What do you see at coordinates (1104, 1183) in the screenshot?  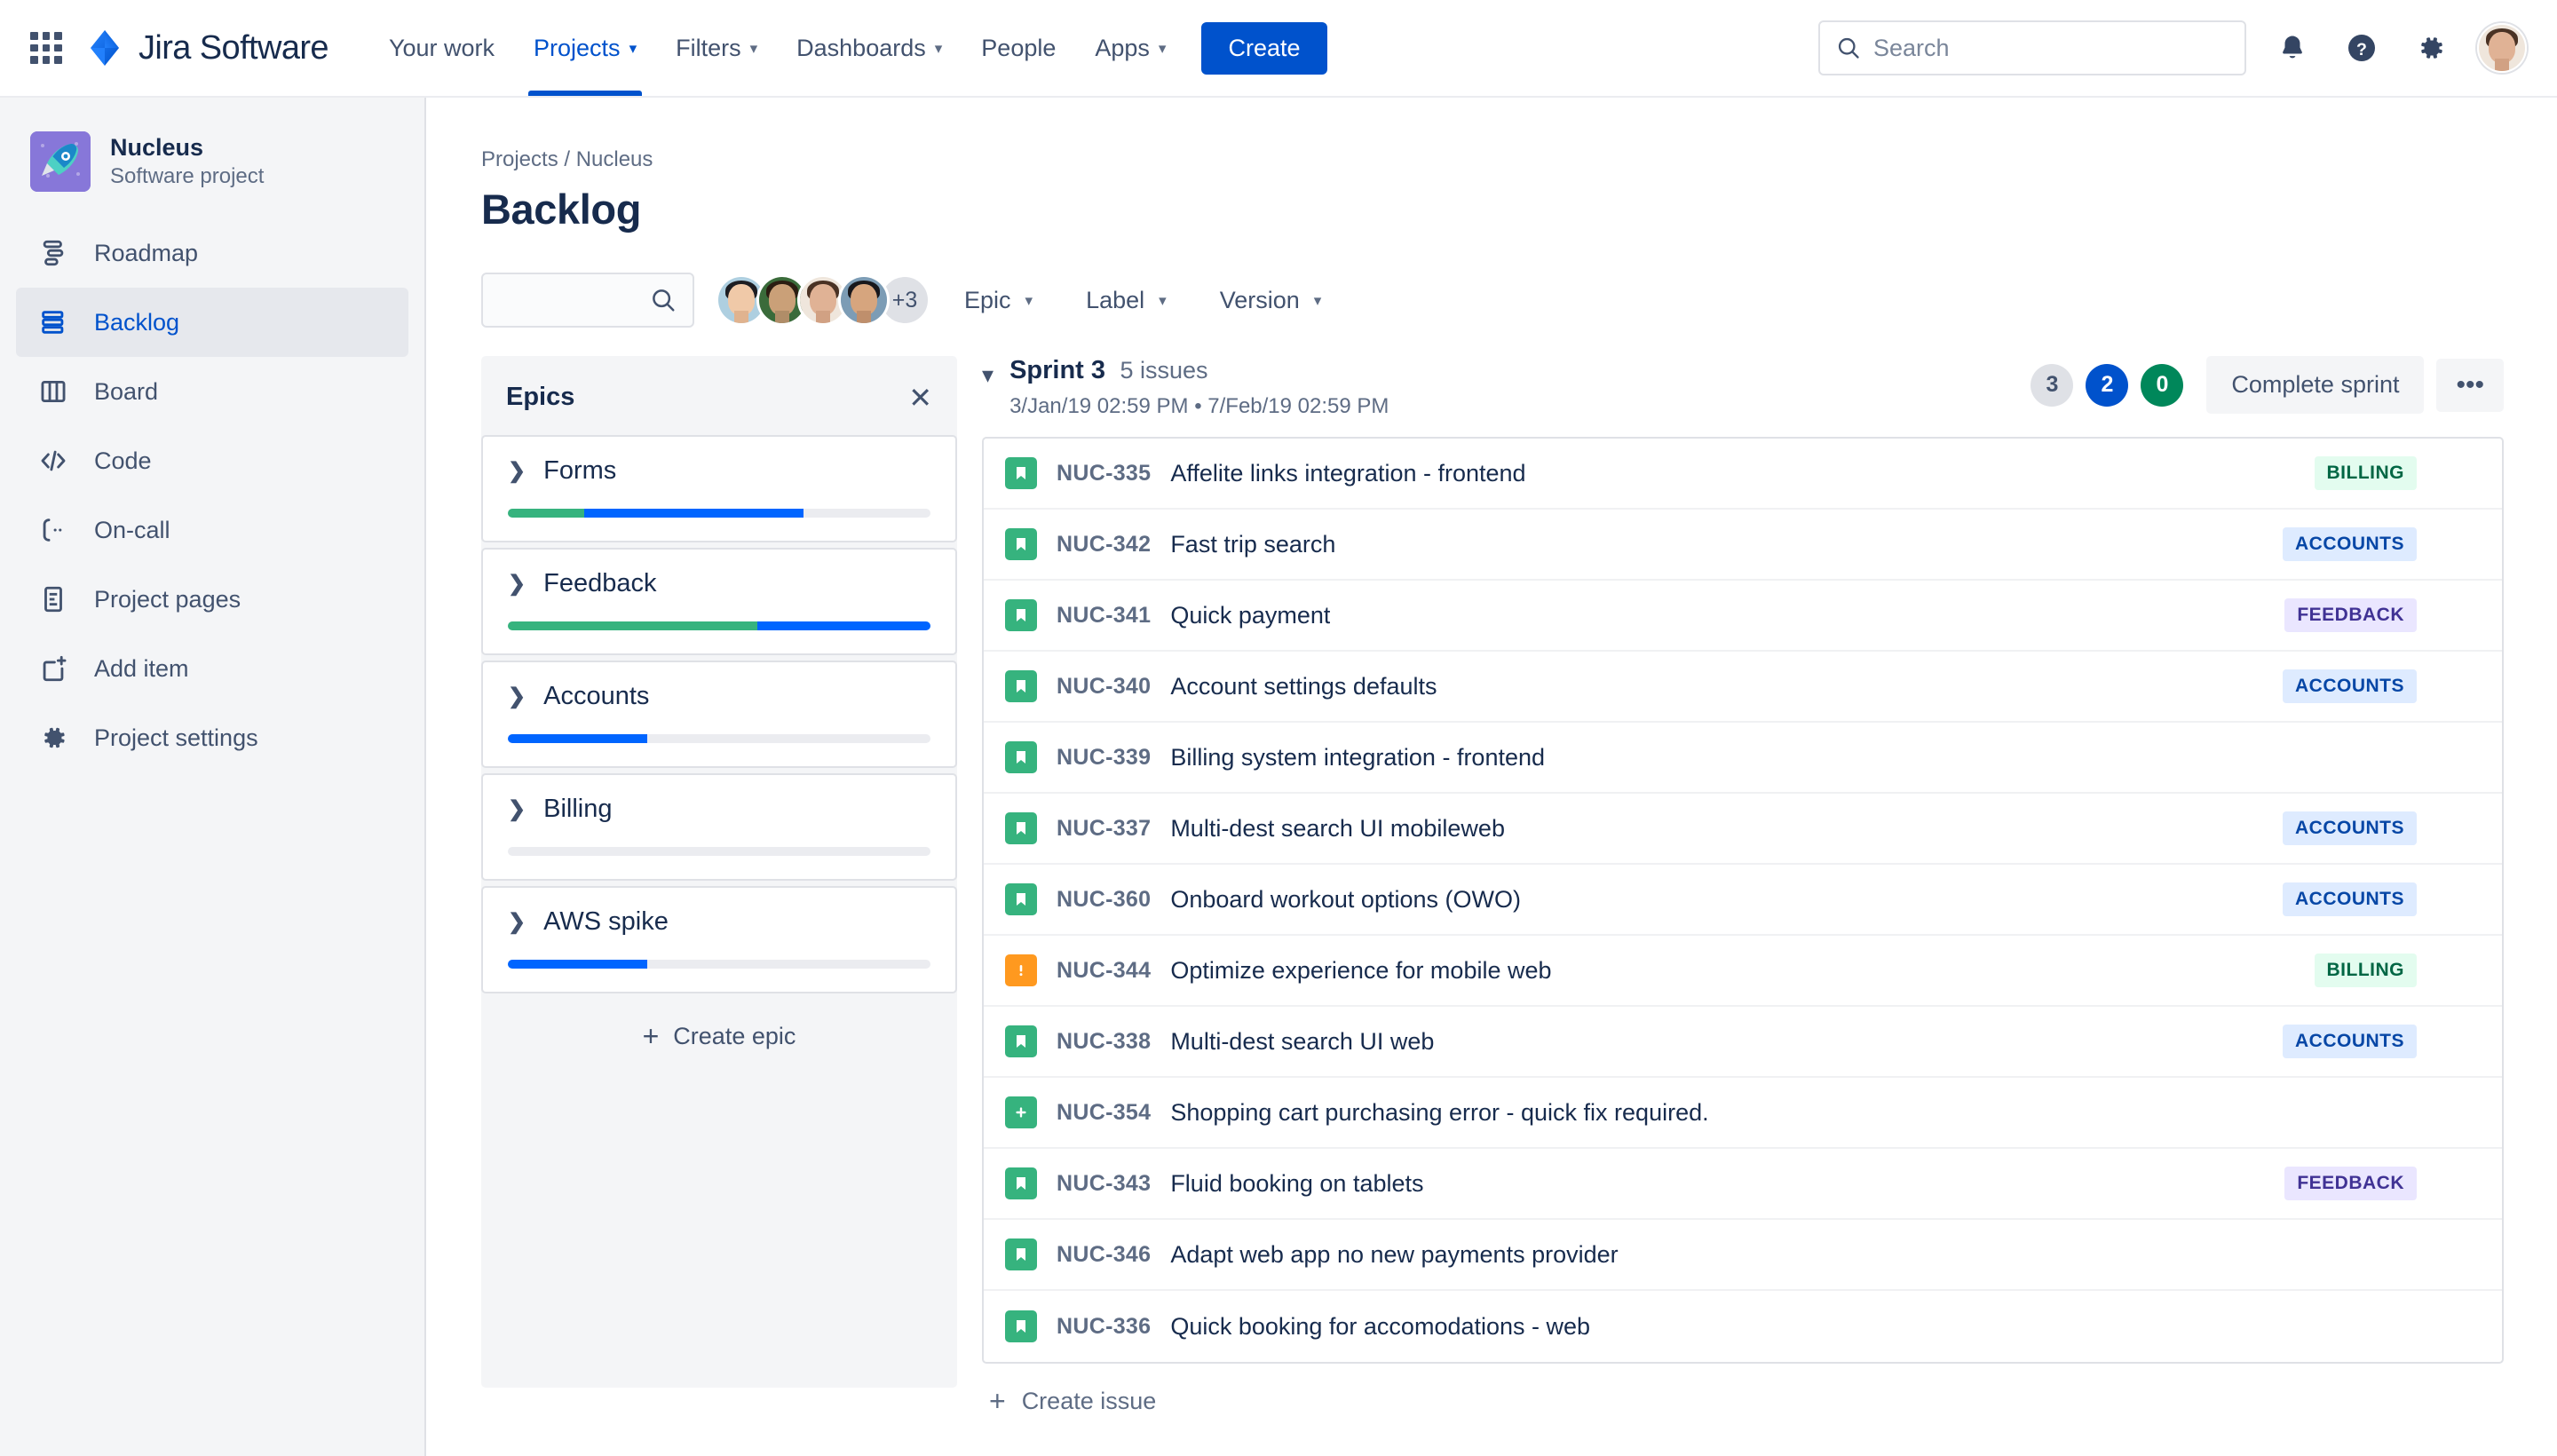 I see `issue-key: NUC-343` at bounding box center [1104, 1183].